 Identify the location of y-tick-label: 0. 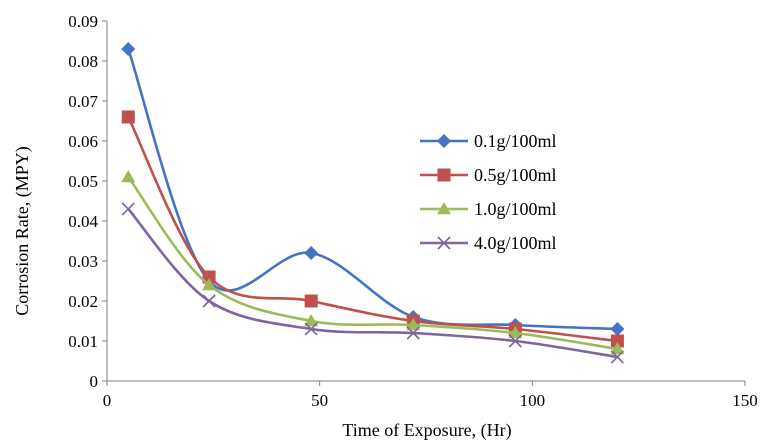
(94, 381).